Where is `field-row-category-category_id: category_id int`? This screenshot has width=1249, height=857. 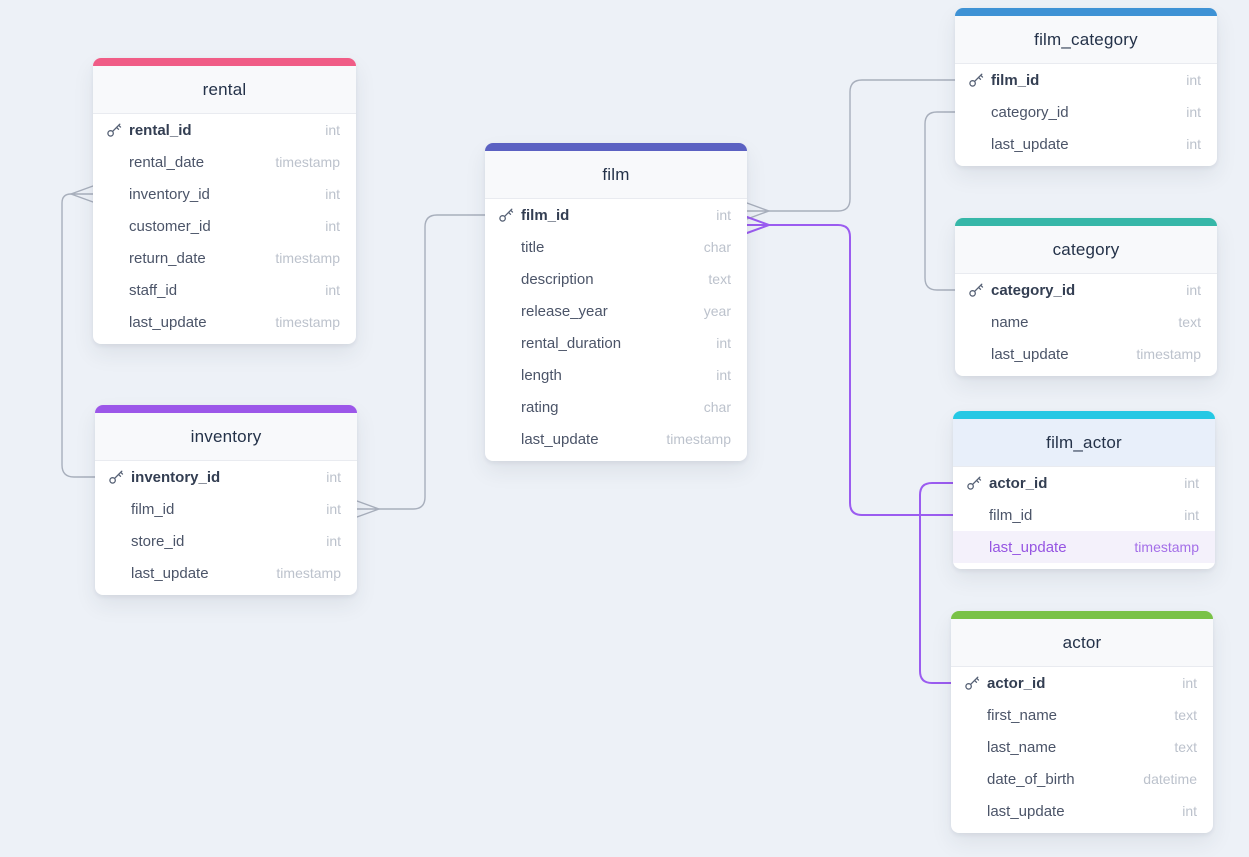 field-row-category-category_id: category_id int is located at coordinates (1086, 290).